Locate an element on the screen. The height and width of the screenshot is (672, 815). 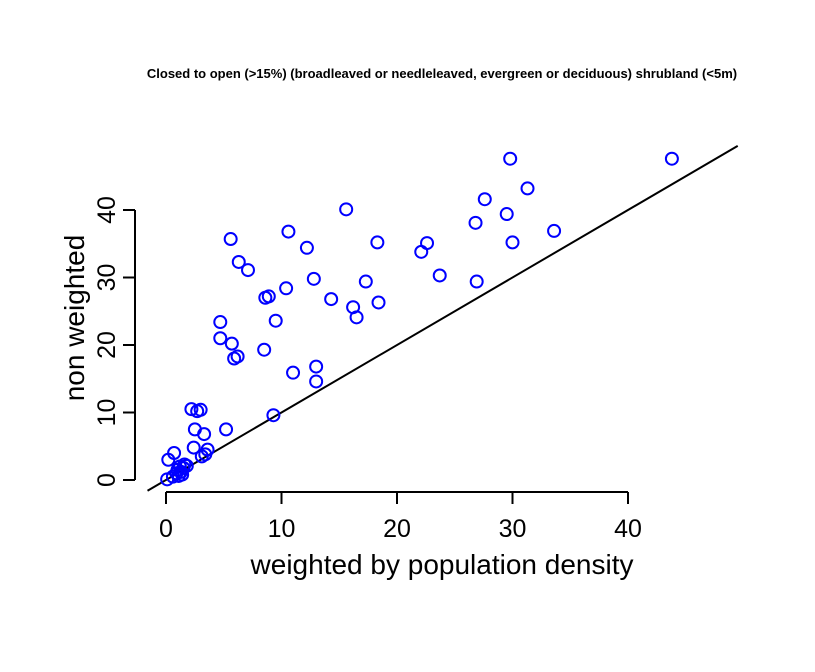
x-axis: 0 10 20 30 40 is located at coordinates (400, 517).